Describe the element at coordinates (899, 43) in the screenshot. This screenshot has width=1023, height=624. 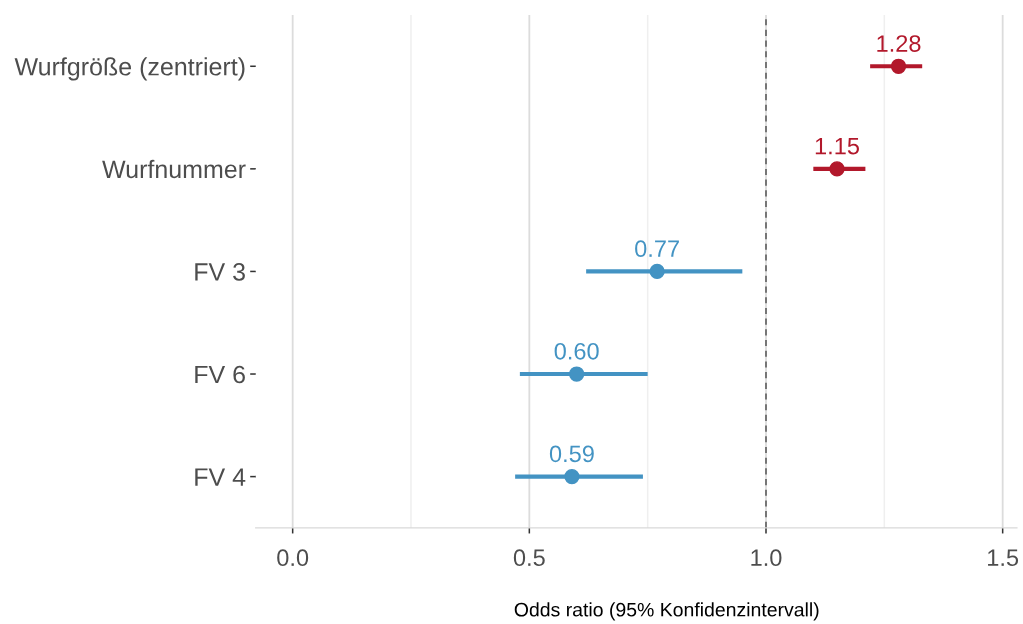
I see `data-label: 1.28` at that location.